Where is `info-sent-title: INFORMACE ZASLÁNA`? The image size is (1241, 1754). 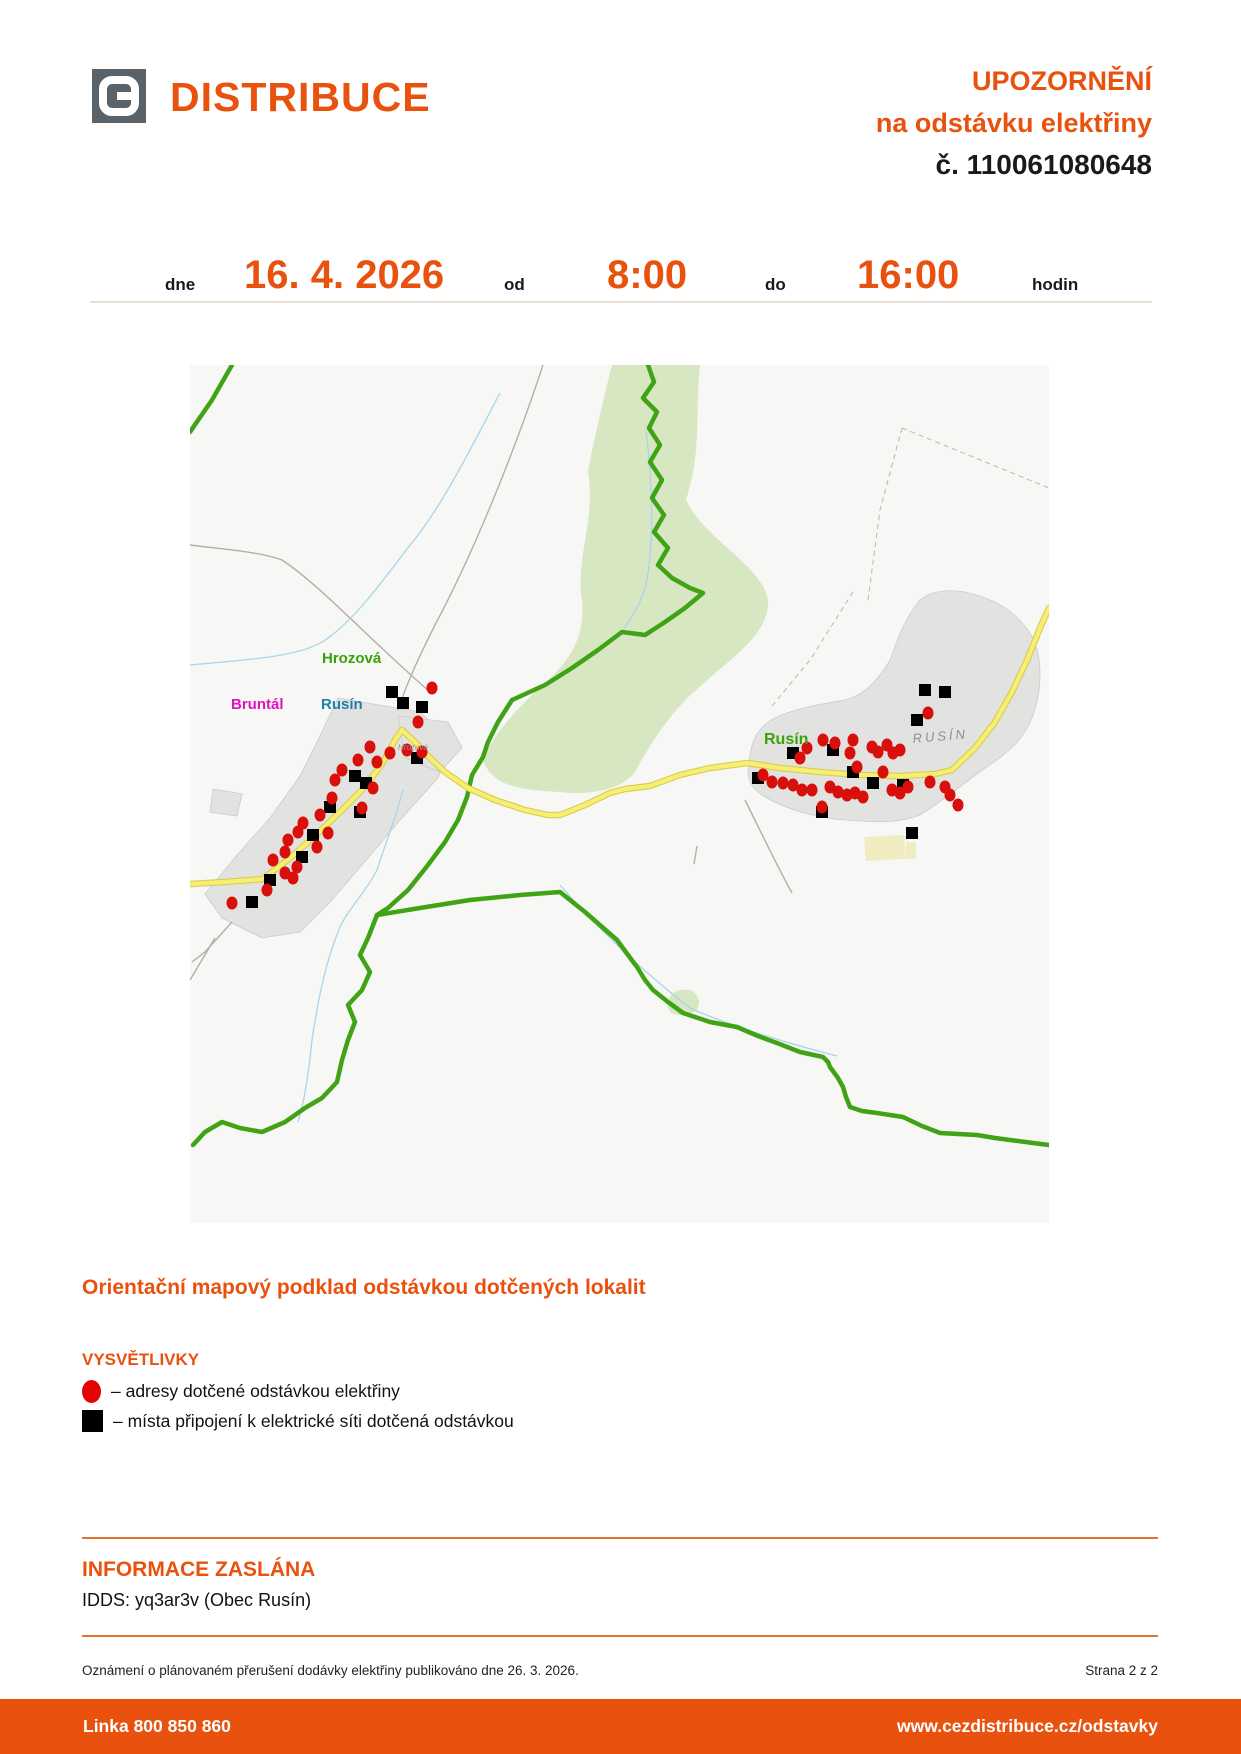 info-sent-title: INFORMACE ZASLÁNA is located at coordinates (199, 1569).